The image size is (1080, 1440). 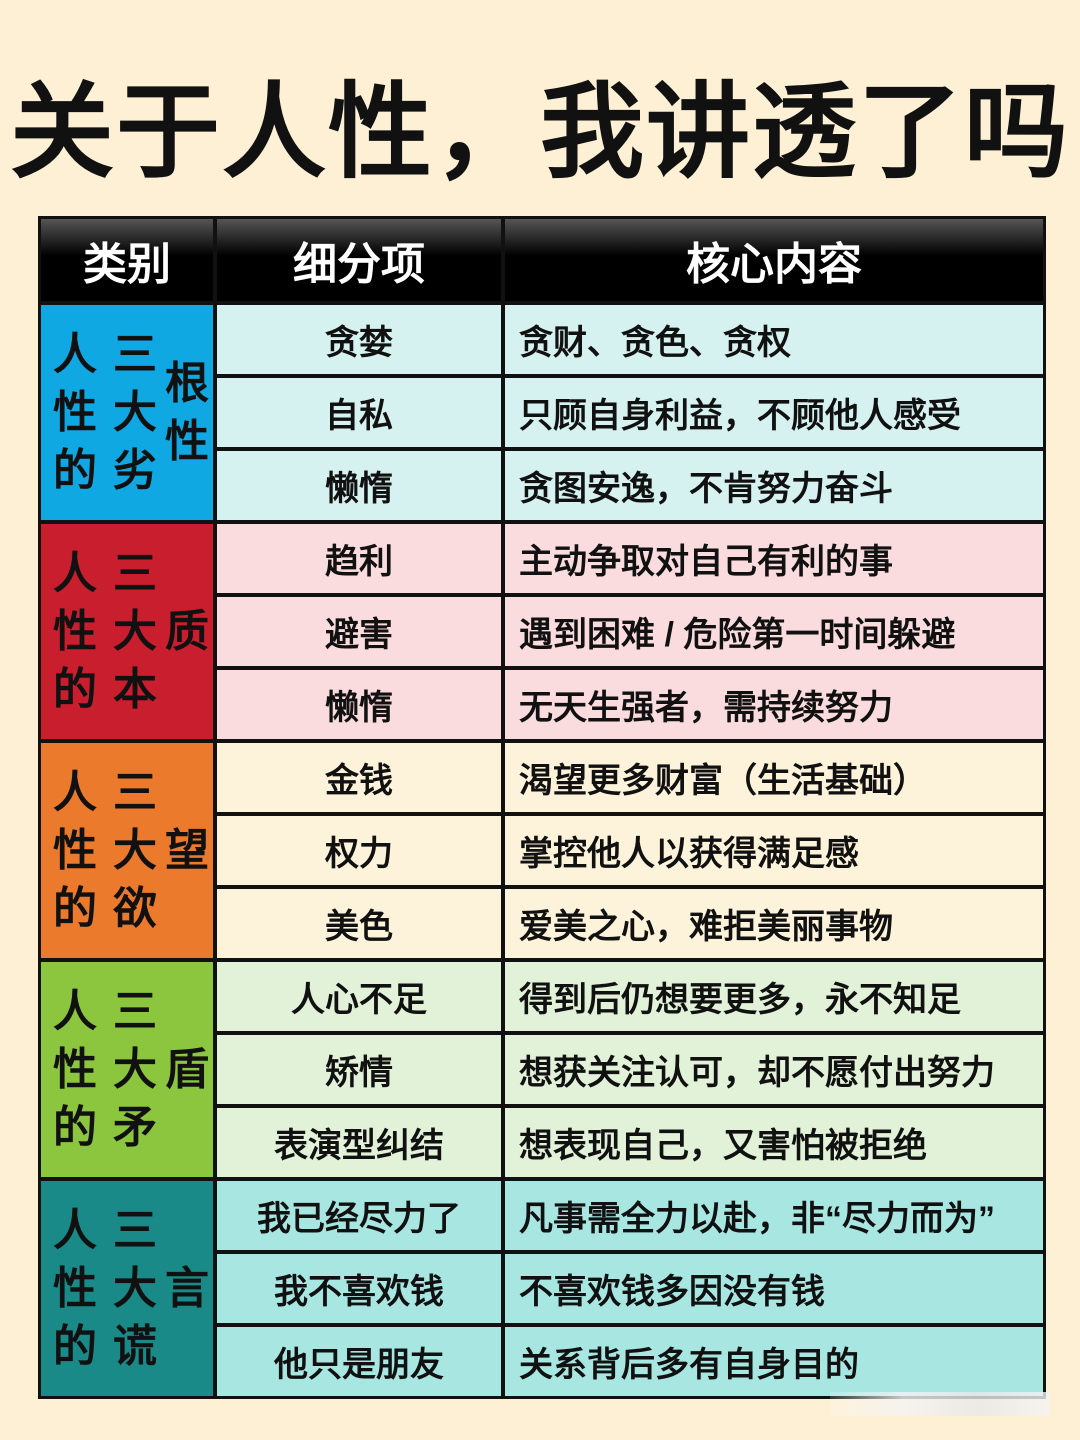 I want to click on watermark, so click(x=940, y=1404).